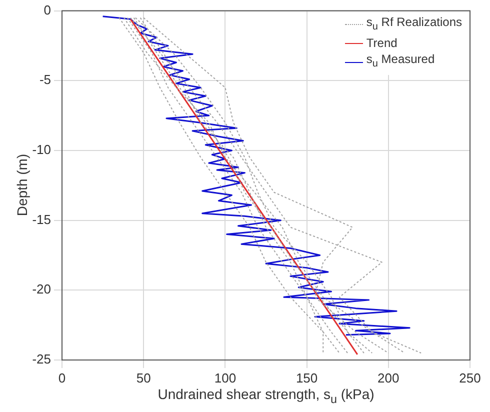 The width and height of the screenshot is (490, 412). What do you see at coordinates (45, 80) in the screenshot?
I see `y-tick-label: -5` at bounding box center [45, 80].